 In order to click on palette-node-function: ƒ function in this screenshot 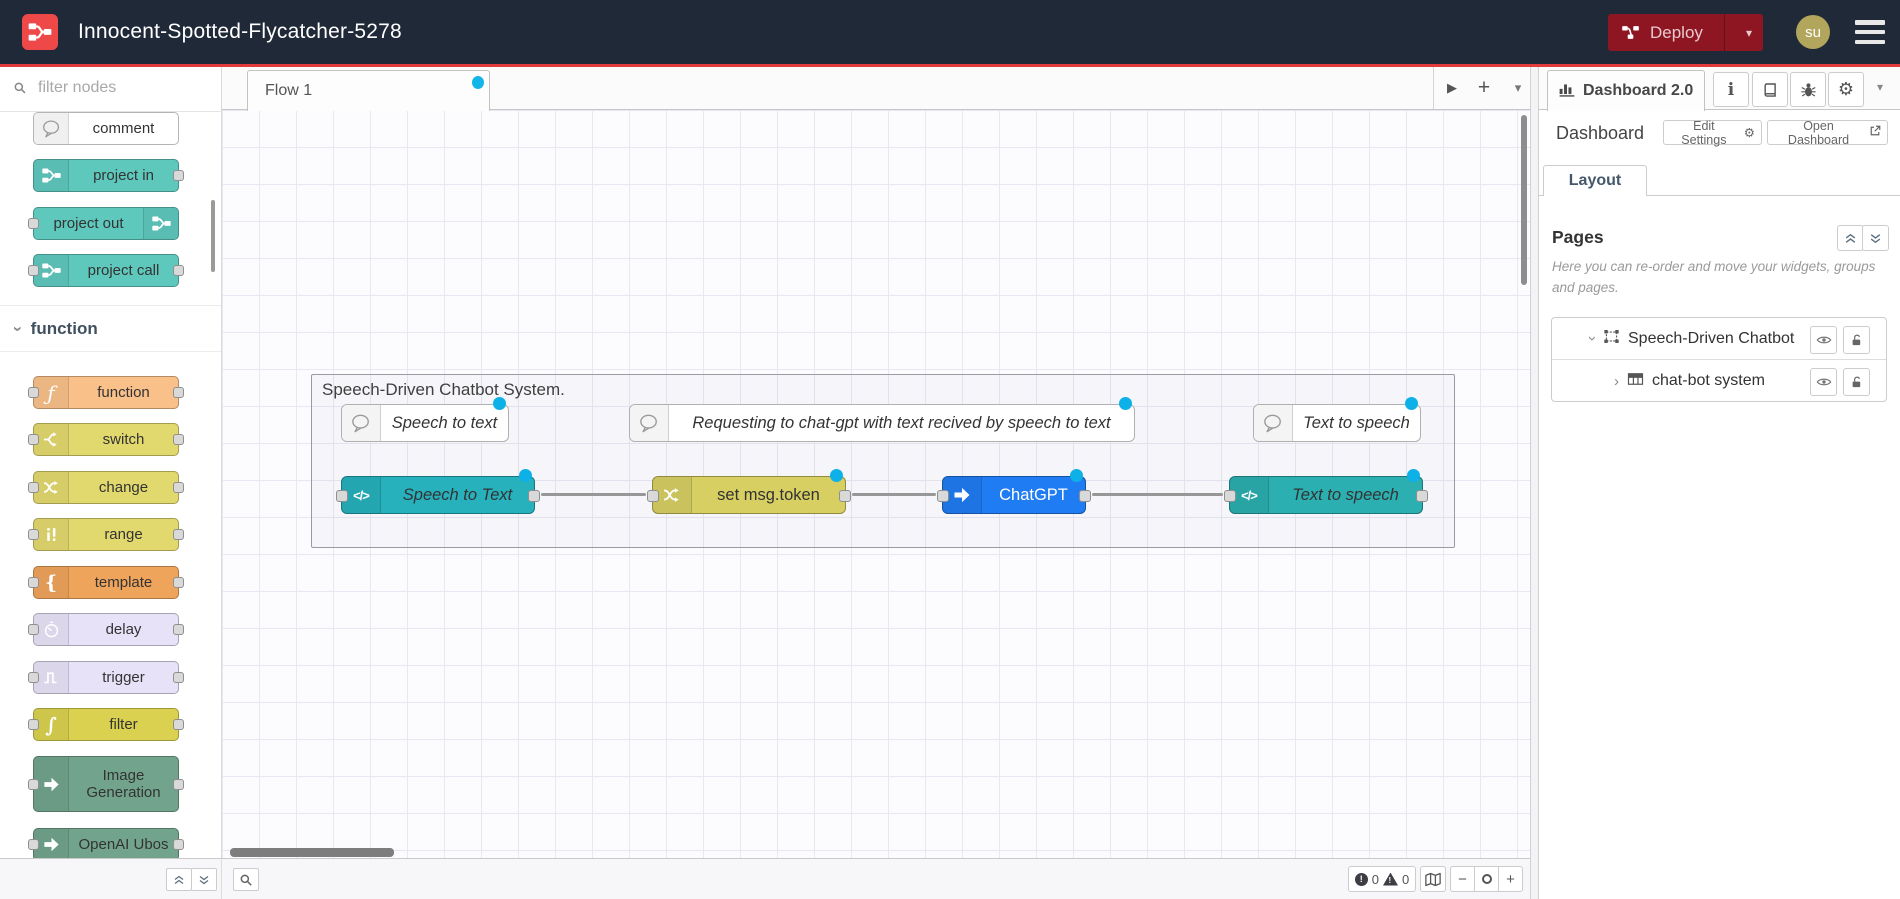, I will do `click(106, 392)`.